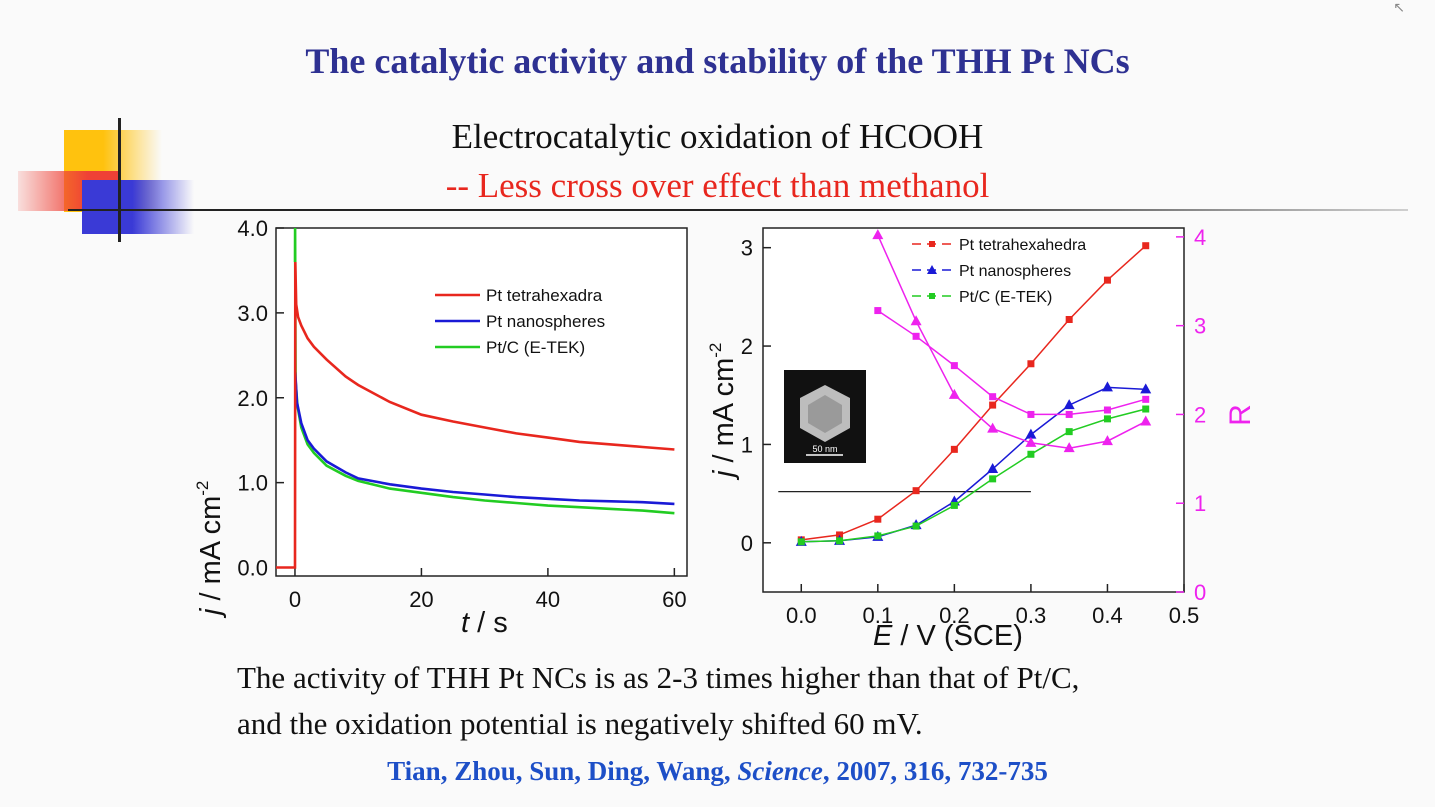 The width and height of the screenshot is (1435, 807). What do you see at coordinates (747, 444) in the screenshot?
I see `chart2-y-tick-label: 1` at bounding box center [747, 444].